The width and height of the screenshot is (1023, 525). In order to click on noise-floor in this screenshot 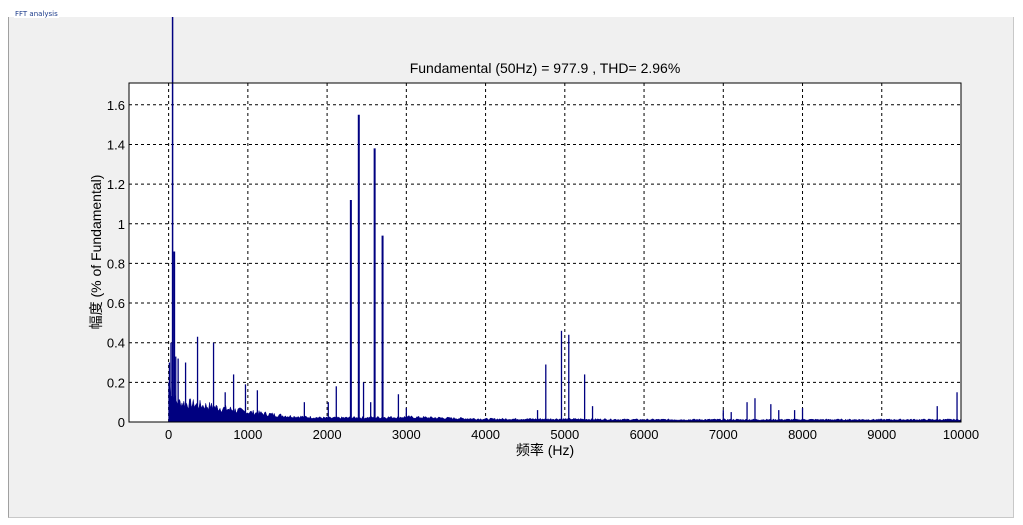, I will do `click(565, 402)`.